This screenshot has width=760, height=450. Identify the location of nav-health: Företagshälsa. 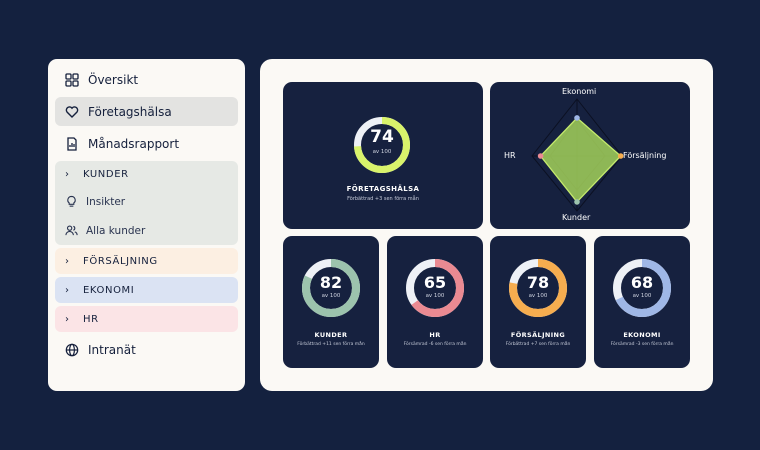
(146, 111).